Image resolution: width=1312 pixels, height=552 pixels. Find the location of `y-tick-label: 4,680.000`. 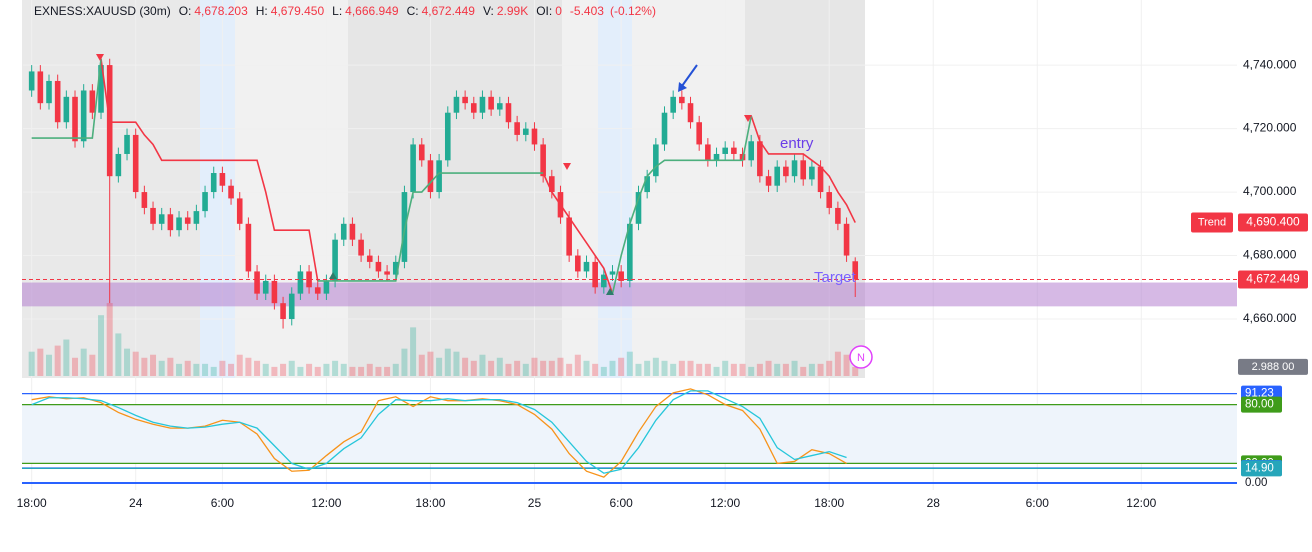

y-tick-label: 4,680.000 is located at coordinates (1270, 255).